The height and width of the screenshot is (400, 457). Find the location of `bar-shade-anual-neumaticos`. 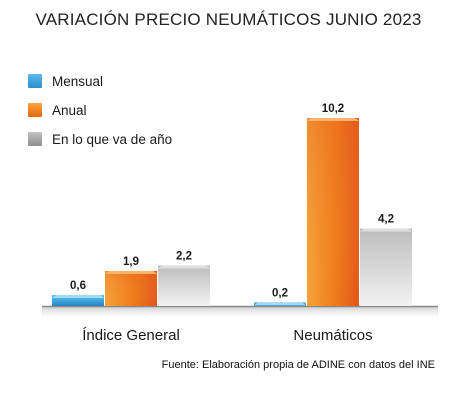

bar-shade-anual-neumaticos is located at coordinates (333, 212).